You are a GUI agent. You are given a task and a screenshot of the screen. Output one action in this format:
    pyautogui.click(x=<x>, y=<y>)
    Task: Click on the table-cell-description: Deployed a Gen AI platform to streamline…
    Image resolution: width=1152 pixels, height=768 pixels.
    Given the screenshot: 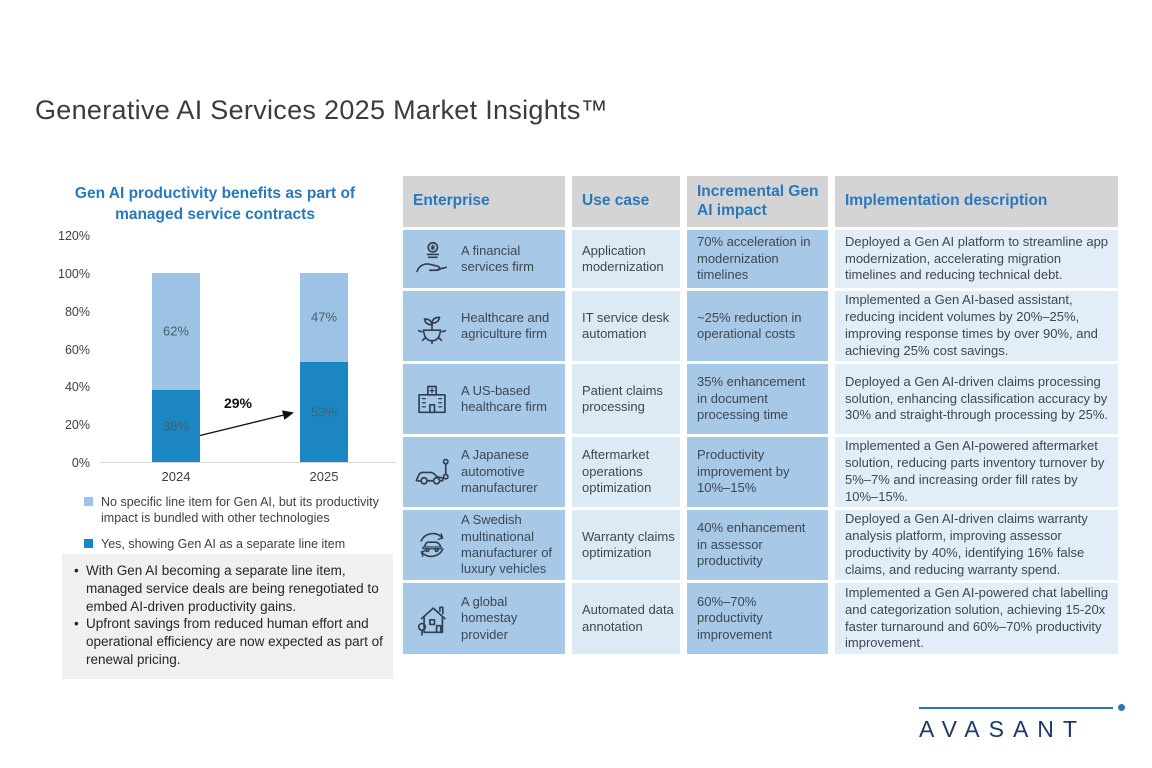 What is the action you would take?
    pyautogui.click(x=976, y=259)
    